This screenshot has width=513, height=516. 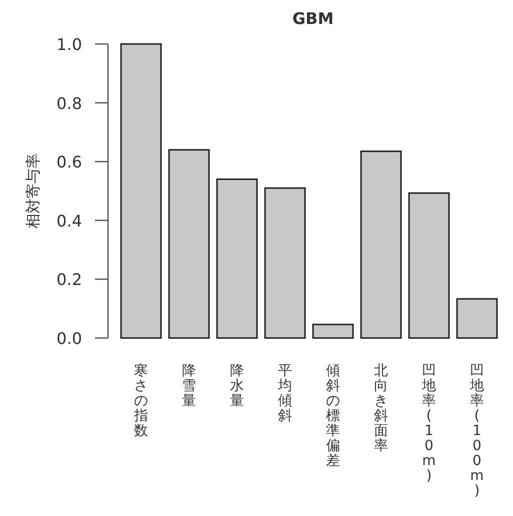 What do you see at coordinates (140, 401) in the screenshot?
I see `x-tick-label: 寒さの指数` at bounding box center [140, 401].